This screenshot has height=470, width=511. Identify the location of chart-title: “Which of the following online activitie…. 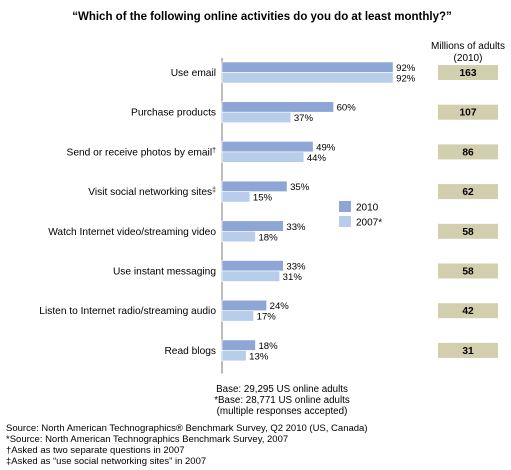
(262, 17).